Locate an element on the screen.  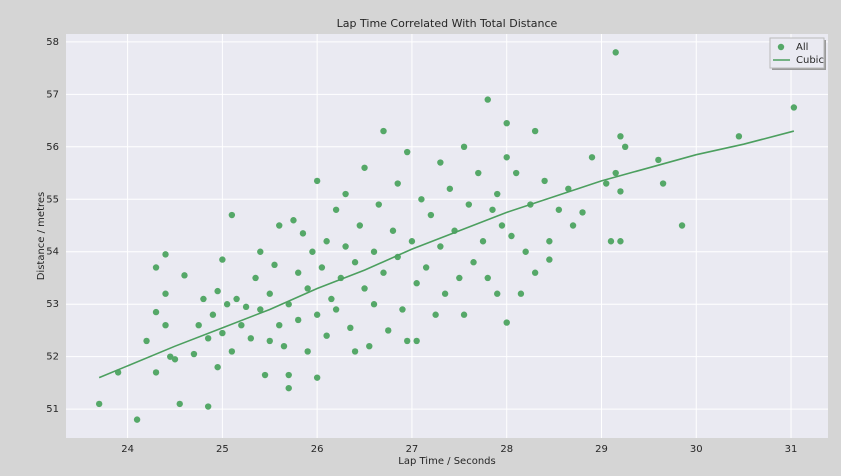
legend-box is located at coordinates (797, 53).